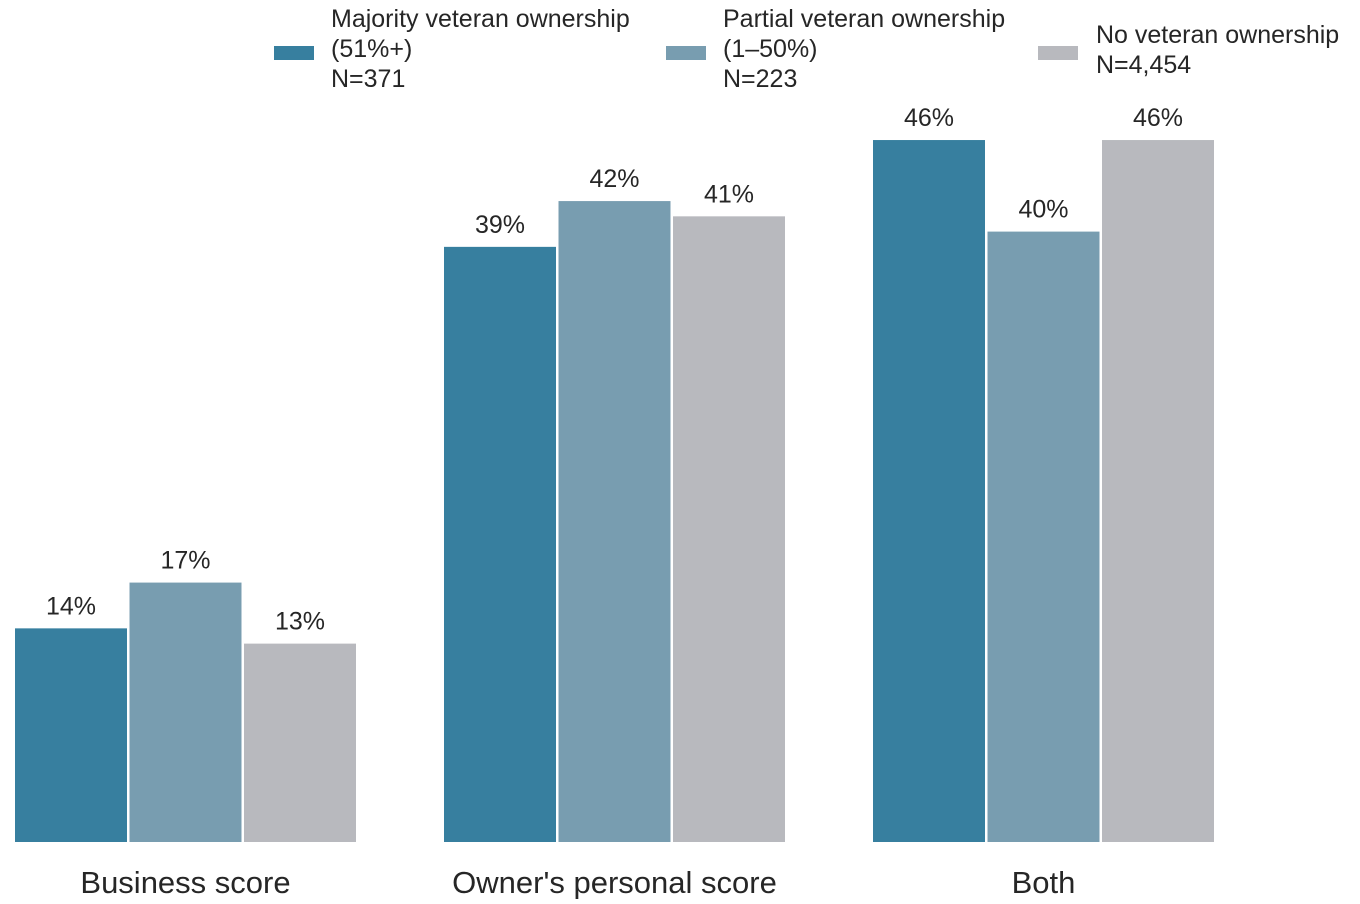  I want to click on legend-item-3: No veteran ownership N=4,454, so click(1188, 50).